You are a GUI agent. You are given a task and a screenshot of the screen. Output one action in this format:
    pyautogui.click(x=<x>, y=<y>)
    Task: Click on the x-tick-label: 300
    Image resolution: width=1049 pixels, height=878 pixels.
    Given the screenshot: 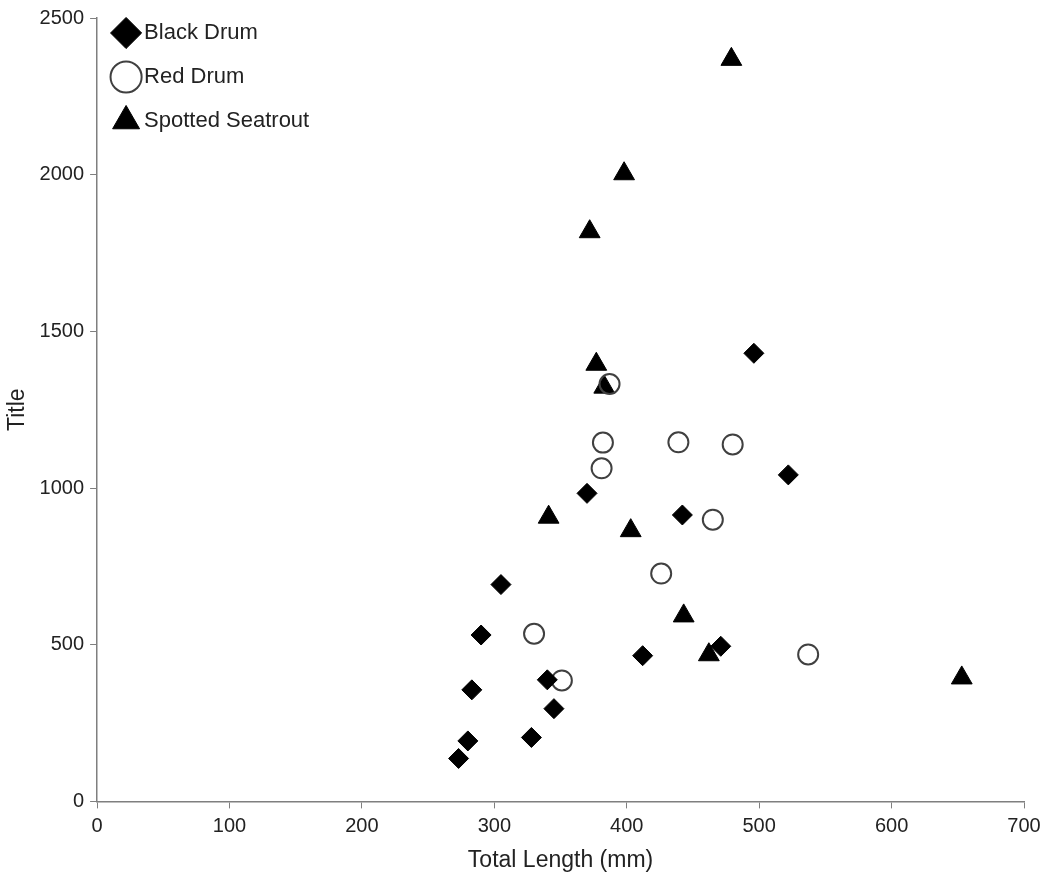 What is the action you would take?
    pyautogui.click(x=494, y=824)
    